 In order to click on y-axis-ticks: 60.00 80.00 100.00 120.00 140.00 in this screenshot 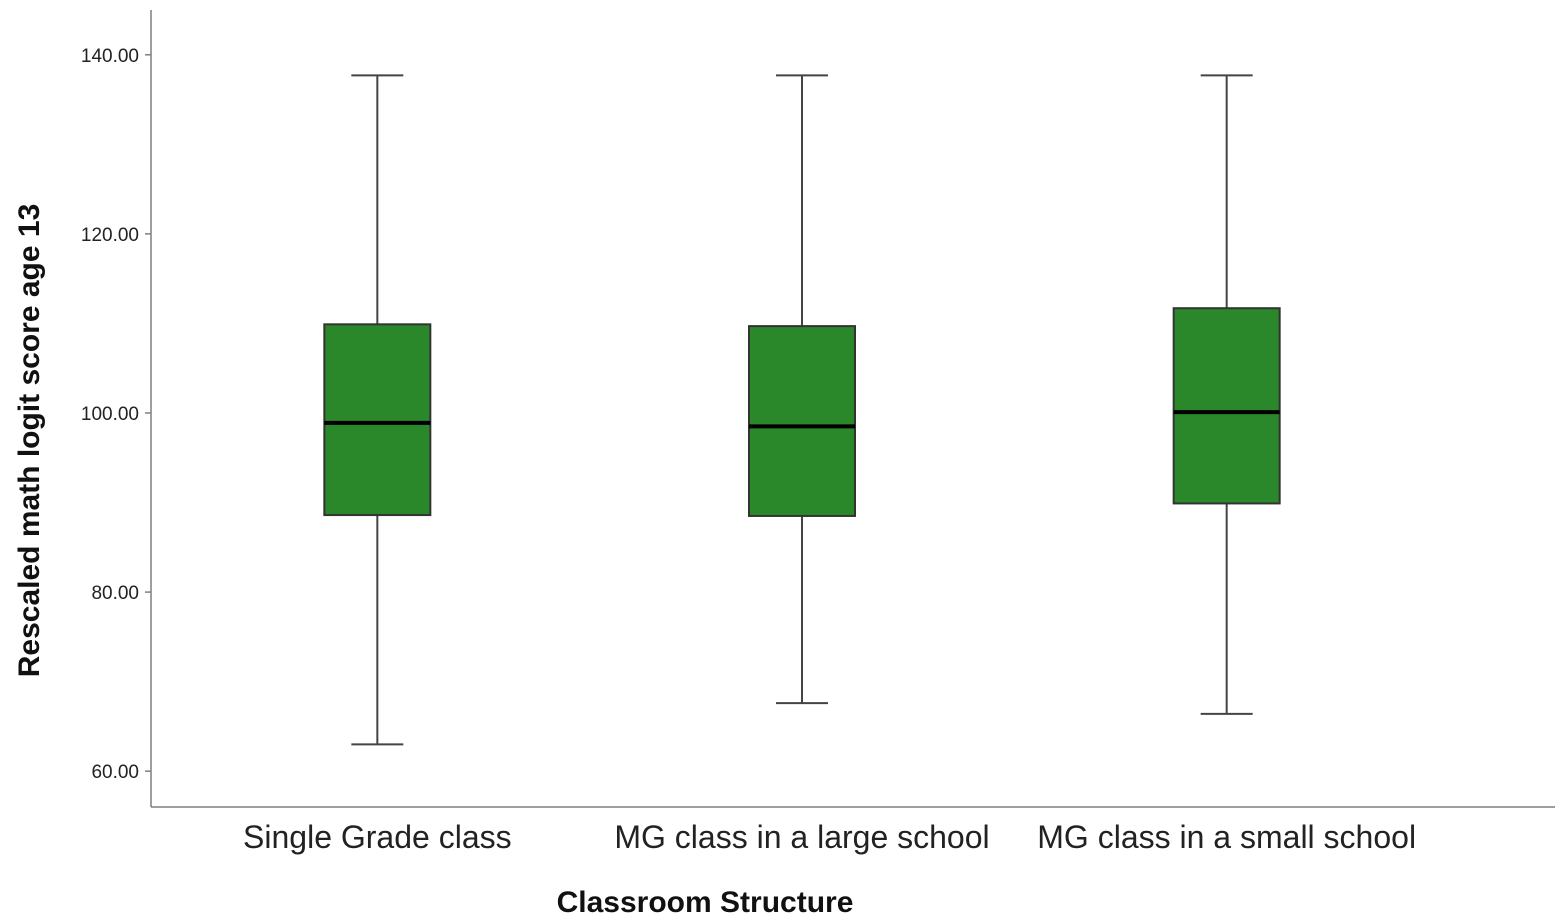, I will do `click(116, 414)`.